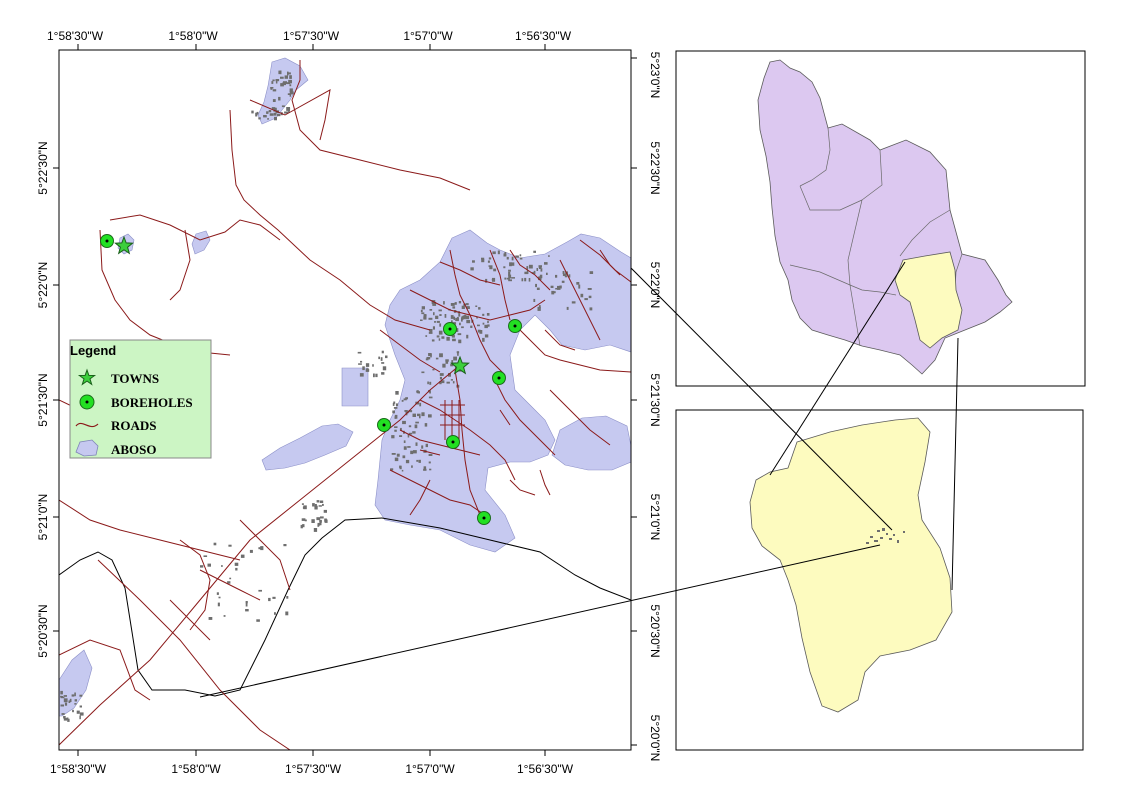 Image resolution: width=1123 pixels, height=794 pixels. Describe the element at coordinates (460, 365) in the screenshot. I see `town-marker` at that location.